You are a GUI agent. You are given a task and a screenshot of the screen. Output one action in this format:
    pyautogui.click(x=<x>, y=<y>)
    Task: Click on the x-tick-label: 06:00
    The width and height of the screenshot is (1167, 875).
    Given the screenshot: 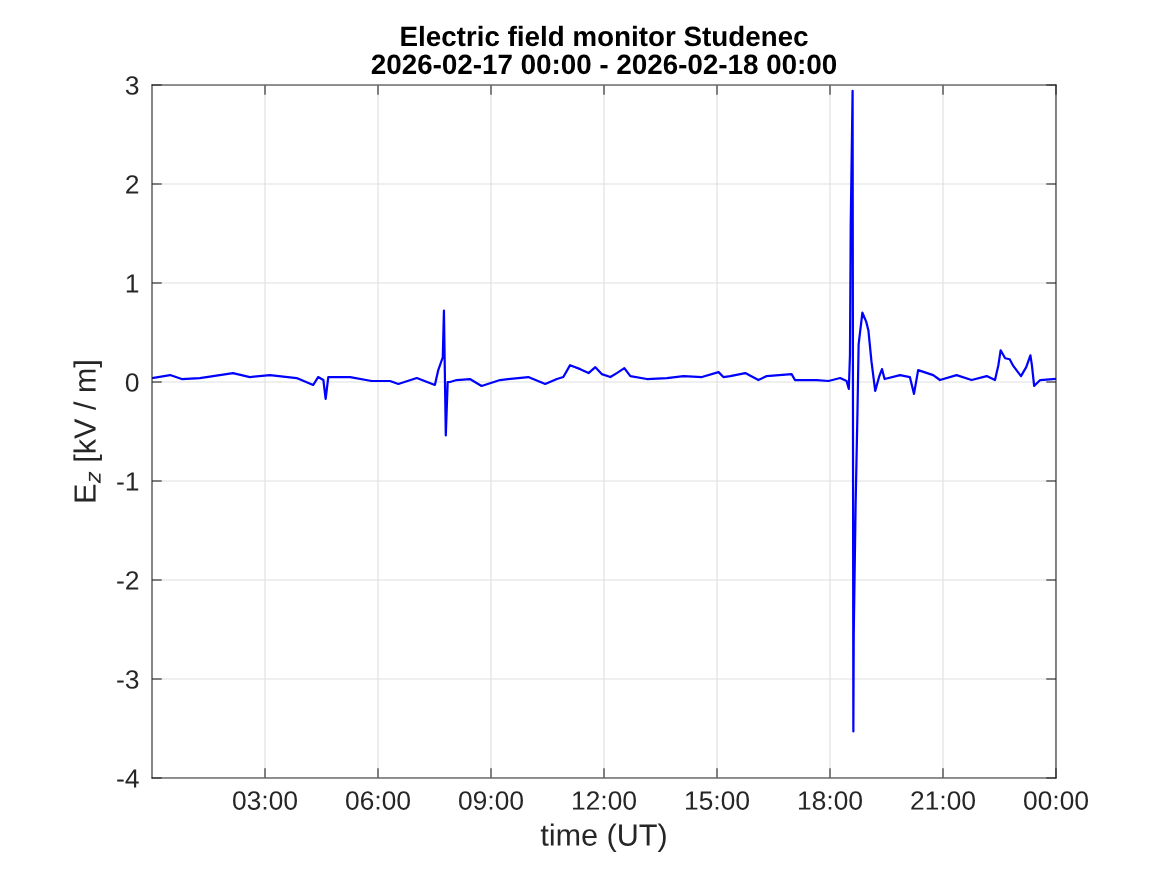 What is the action you would take?
    pyautogui.click(x=378, y=800)
    